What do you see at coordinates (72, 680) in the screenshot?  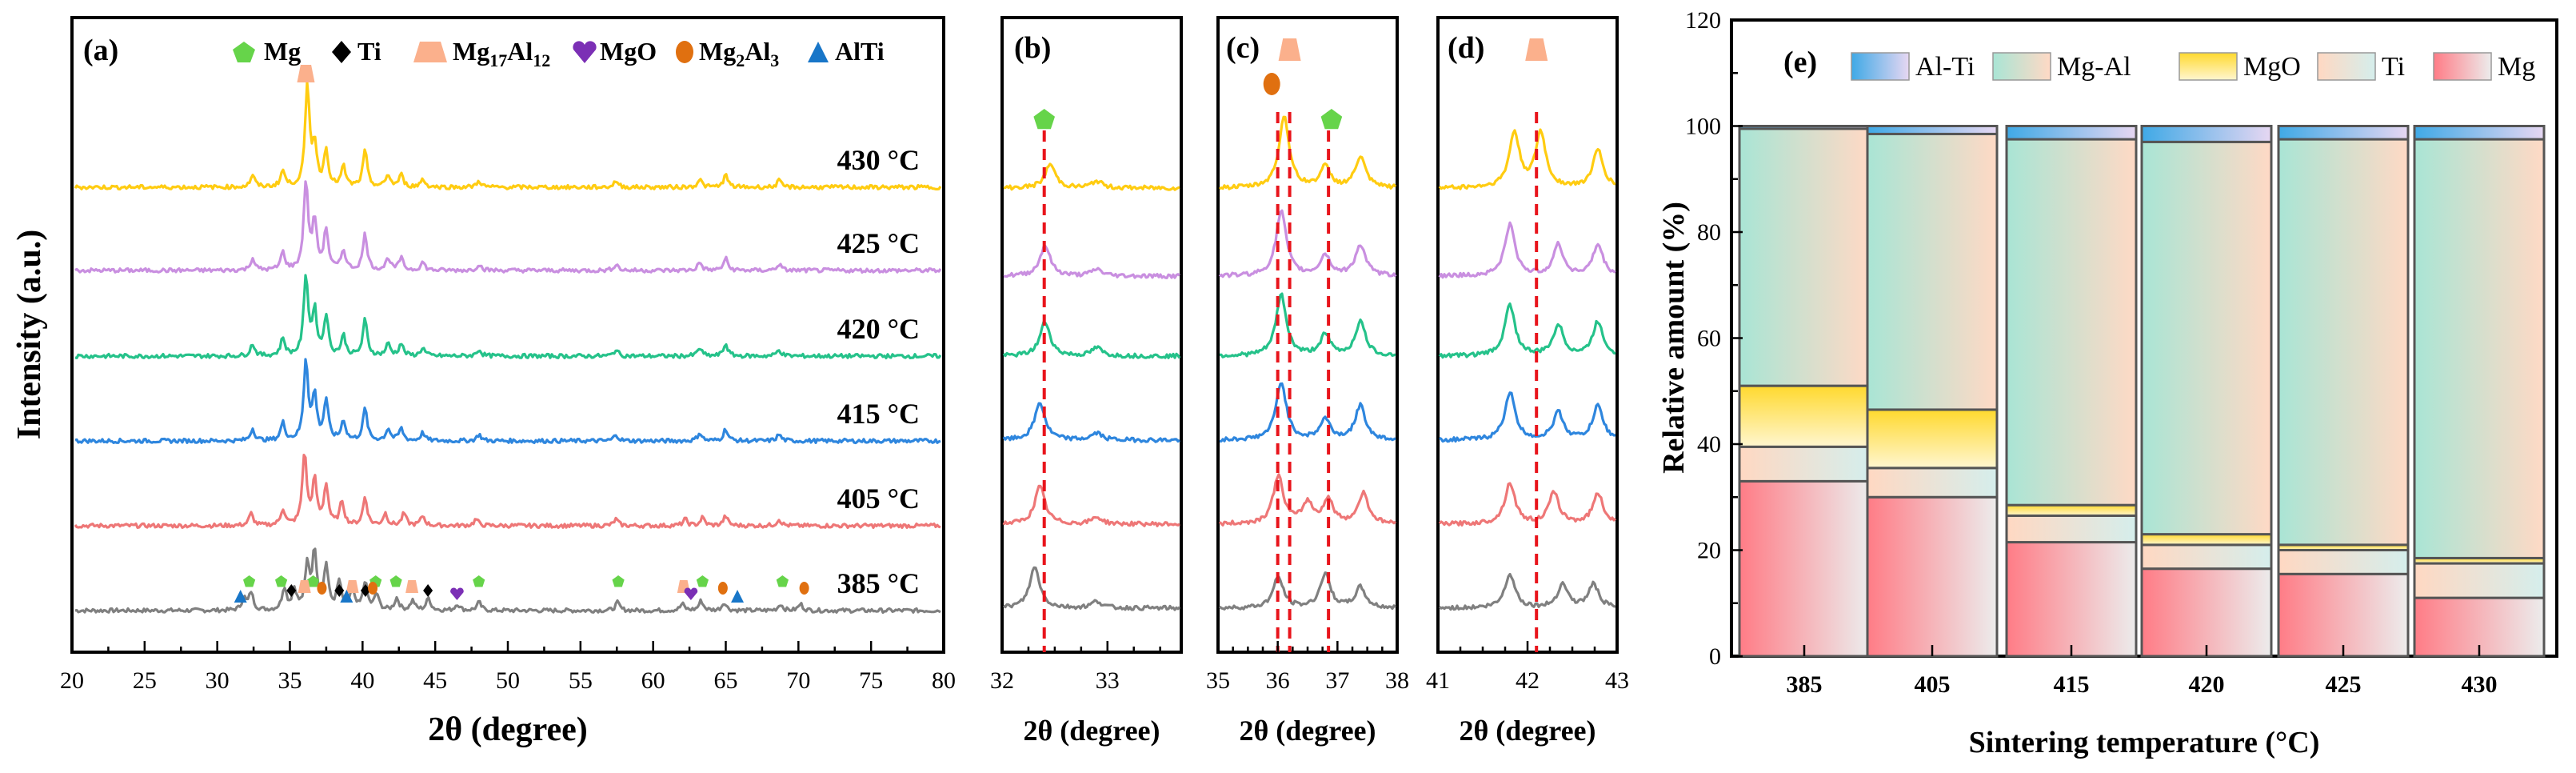 I see `x-tick-label: 20` at bounding box center [72, 680].